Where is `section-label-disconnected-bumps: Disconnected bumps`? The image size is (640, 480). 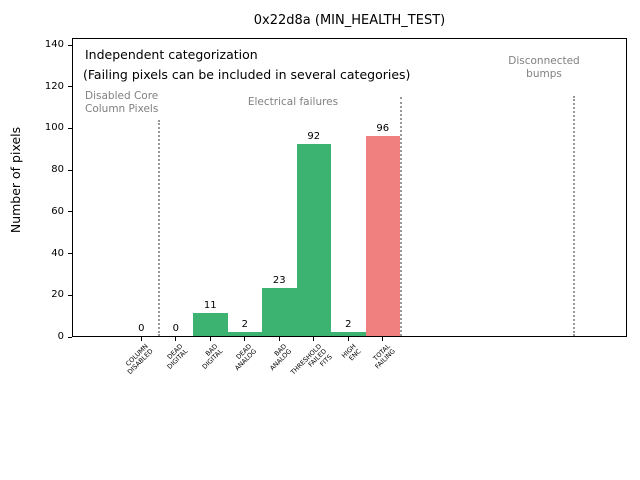
section-label-disconnected-bumps: Disconnected bumps is located at coordinates (544, 68).